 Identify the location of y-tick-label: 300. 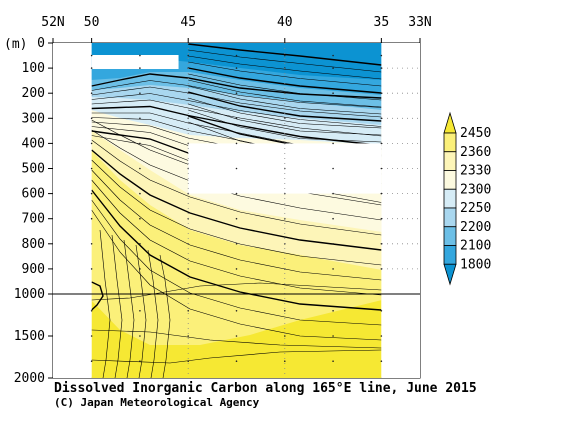
(33, 118).